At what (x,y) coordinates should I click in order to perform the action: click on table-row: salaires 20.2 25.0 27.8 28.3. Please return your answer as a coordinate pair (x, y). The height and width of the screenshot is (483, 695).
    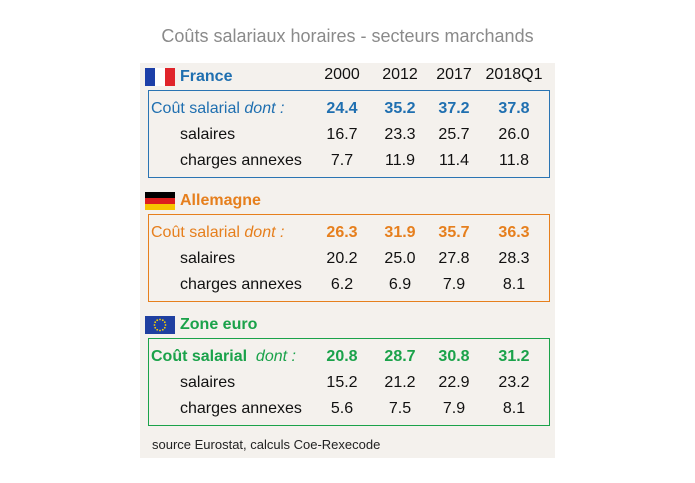
    Looking at the image, I should click on (350, 261).